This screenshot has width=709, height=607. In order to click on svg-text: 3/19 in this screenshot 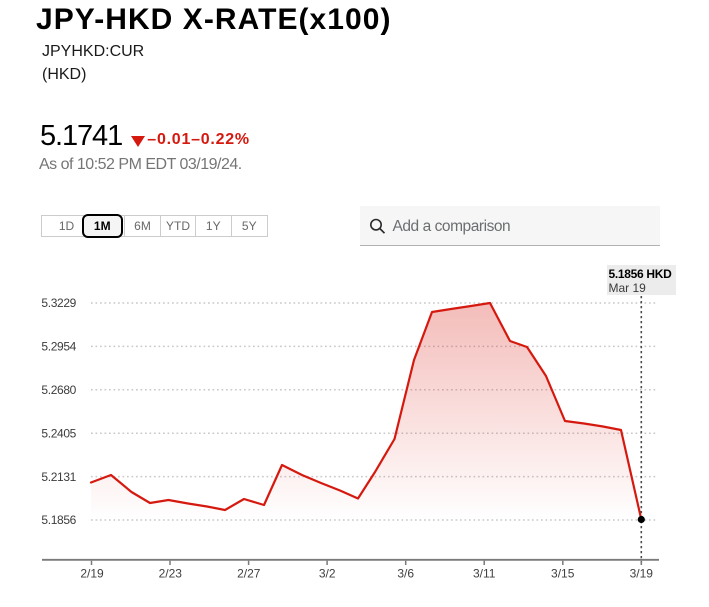, I will do `click(642, 573)`.